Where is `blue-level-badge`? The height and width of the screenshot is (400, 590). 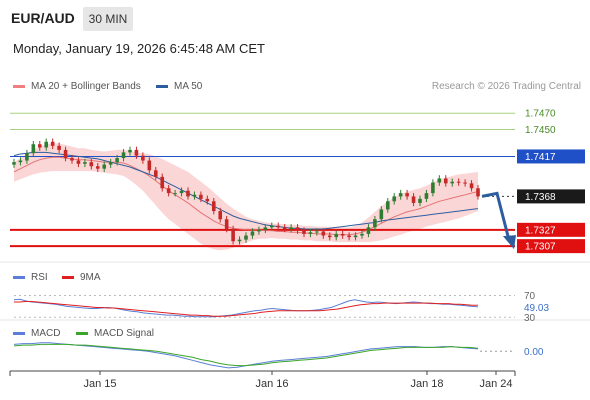 blue-level-badge is located at coordinates (551, 156).